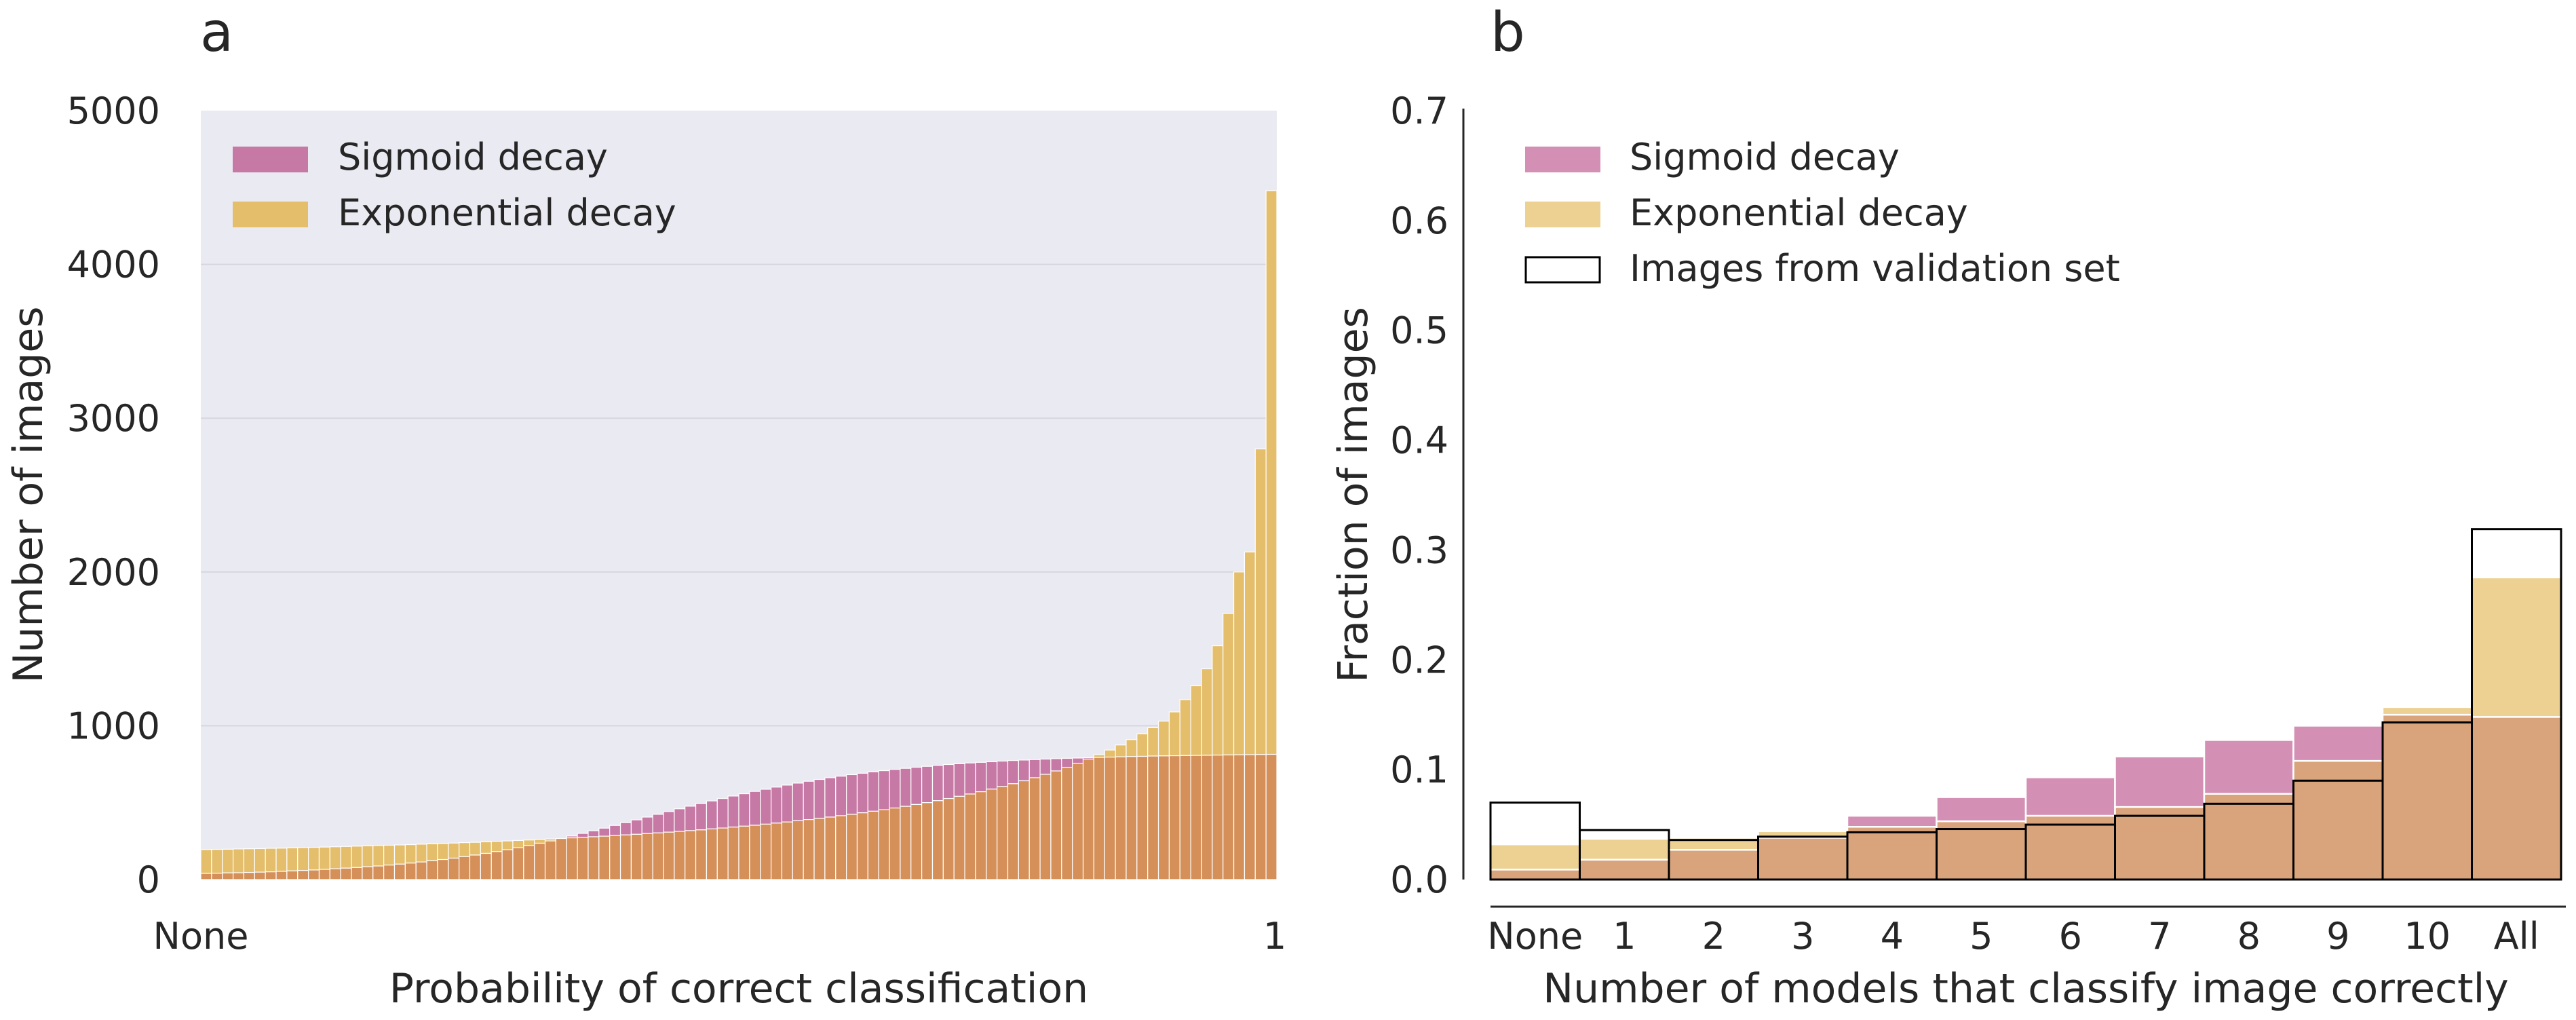 The width and height of the screenshot is (2576, 1020). What do you see at coordinates (1535, 936) in the screenshot?
I see `panel-b-x-tick-label: None` at bounding box center [1535, 936].